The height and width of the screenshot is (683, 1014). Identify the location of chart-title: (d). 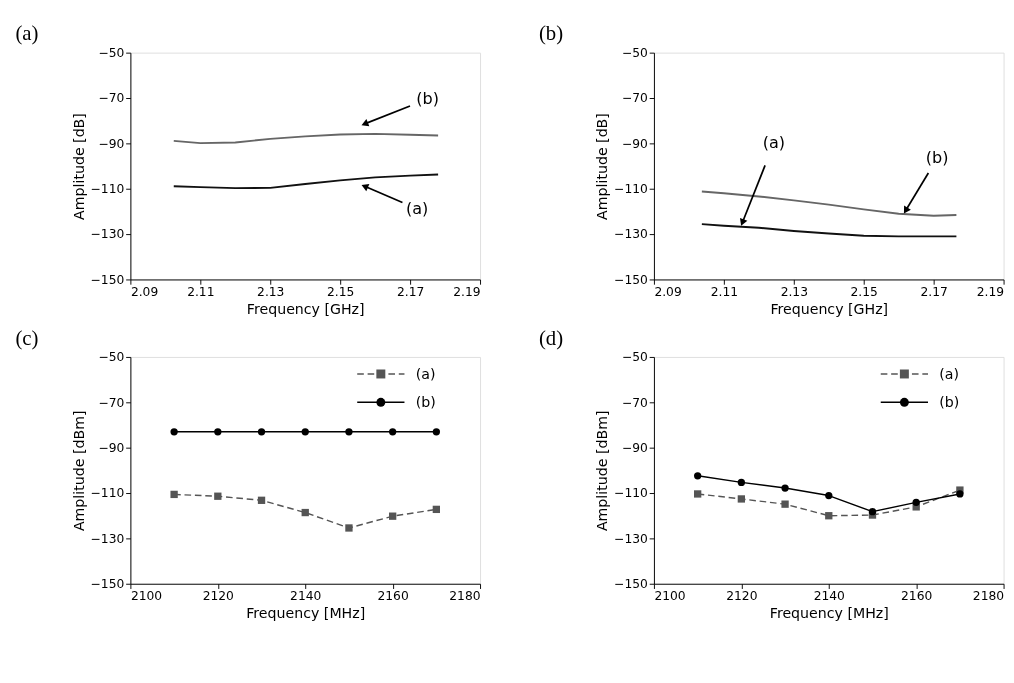
(551, 337).